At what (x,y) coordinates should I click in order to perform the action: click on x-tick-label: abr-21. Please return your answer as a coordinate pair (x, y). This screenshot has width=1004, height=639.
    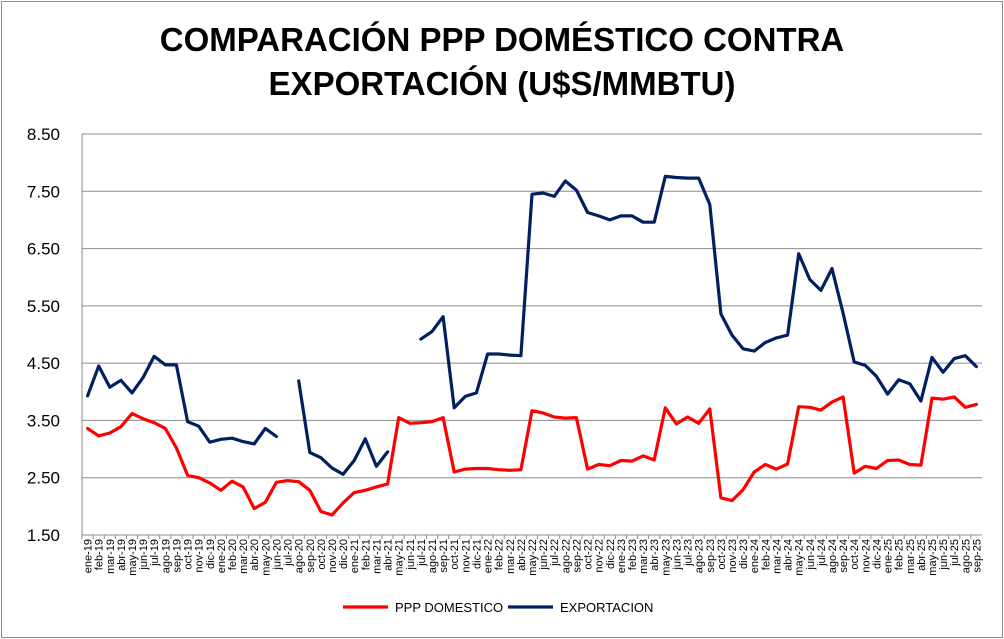
    Looking at the image, I should click on (389, 555).